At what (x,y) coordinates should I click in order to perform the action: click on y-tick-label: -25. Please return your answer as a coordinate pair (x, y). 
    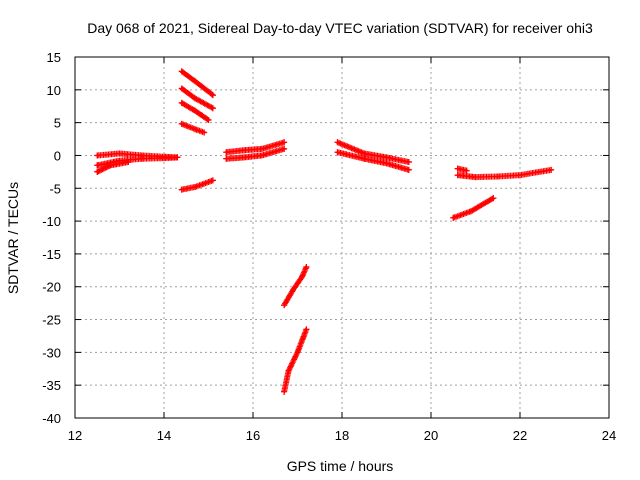
    Looking at the image, I should click on (51, 320).